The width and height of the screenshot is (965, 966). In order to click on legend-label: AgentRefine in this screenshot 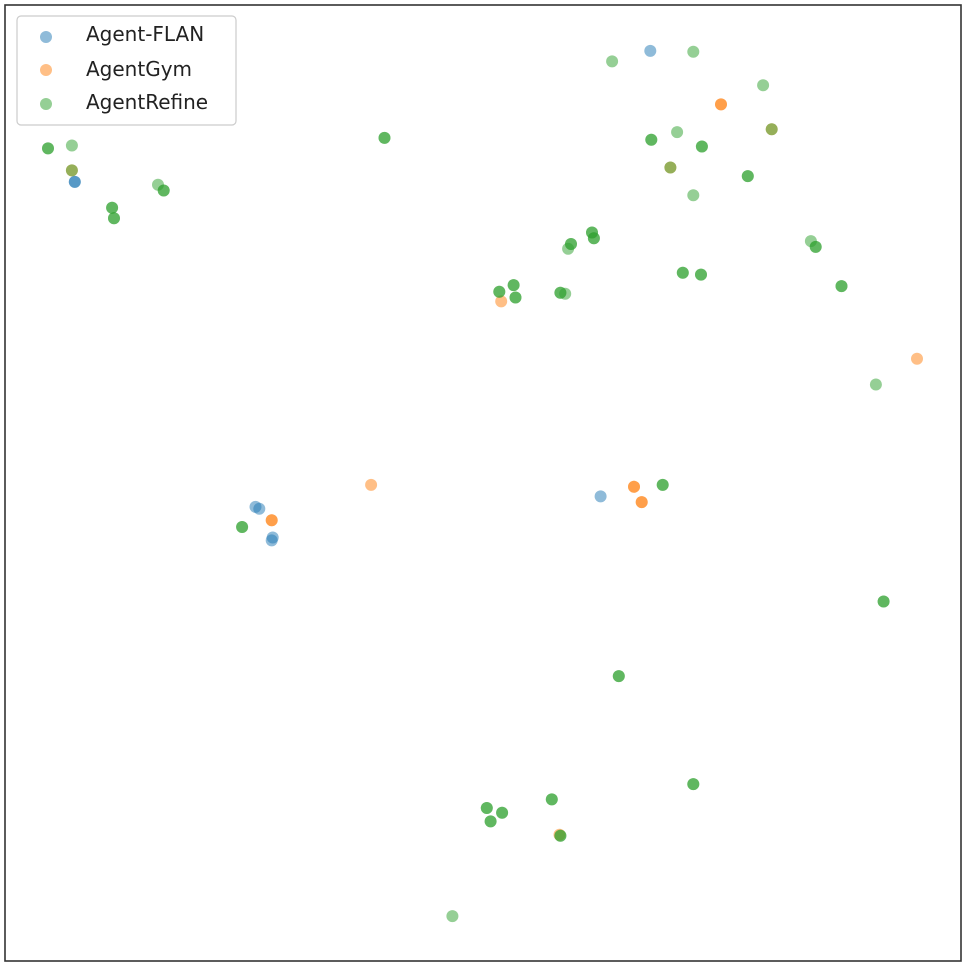, I will do `click(147, 102)`.